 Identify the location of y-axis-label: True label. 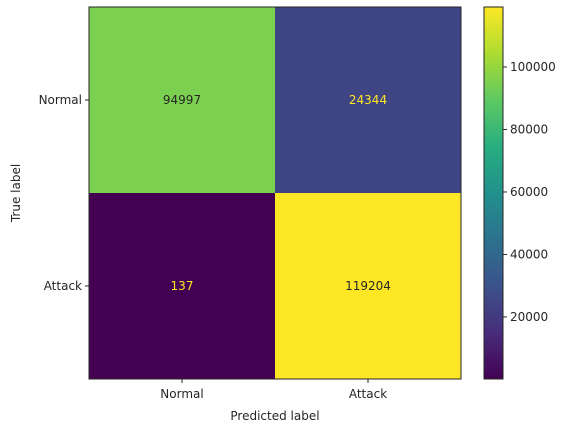
(16, 193).